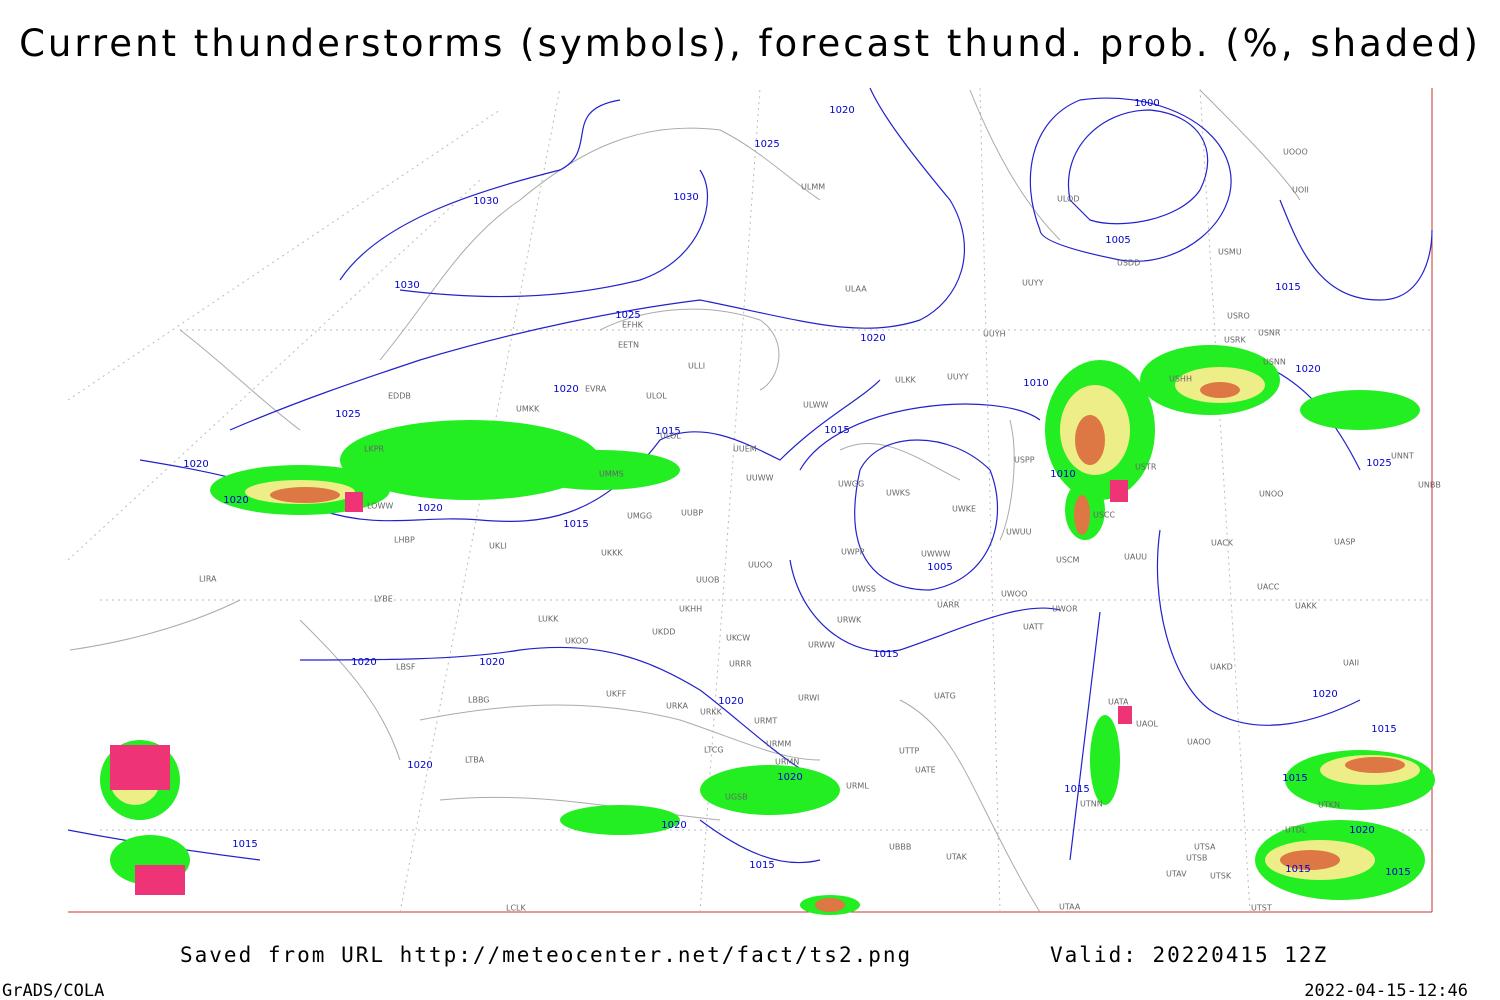  What do you see at coordinates (383, 599) in the screenshot?
I see `station-code: LYBE` at bounding box center [383, 599].